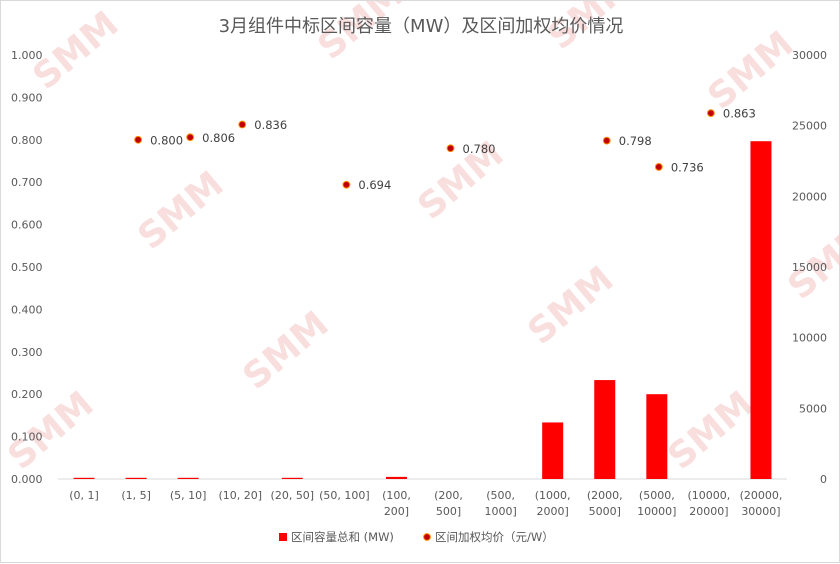  I want to click on price-data-label: 0.780, so click(479, 149).